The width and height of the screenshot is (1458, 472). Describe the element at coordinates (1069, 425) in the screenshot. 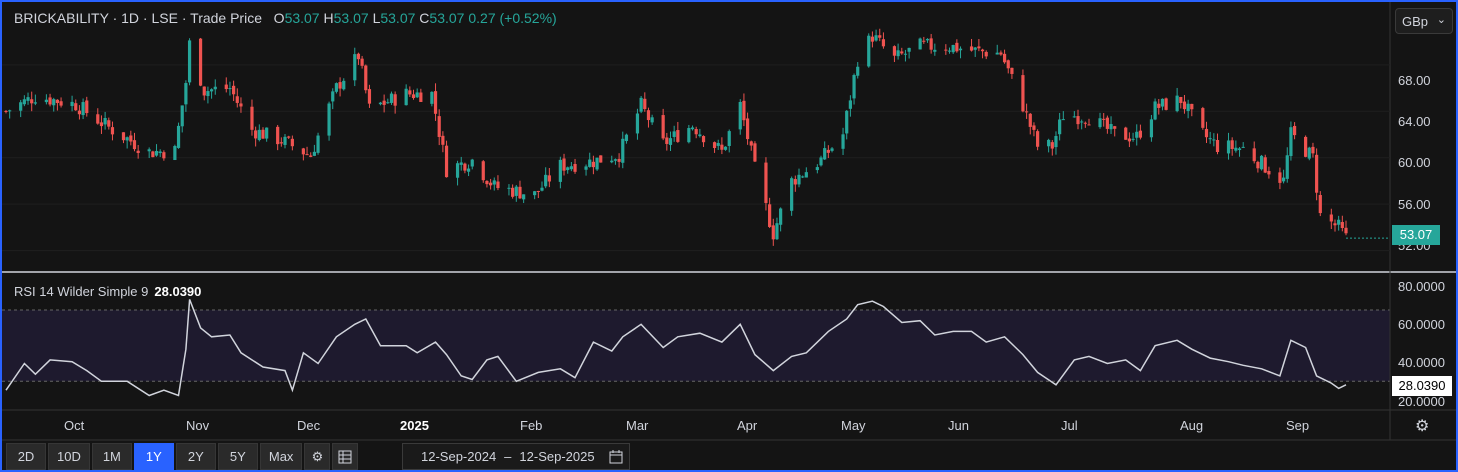

I see `x-tick-label: Jul` at that location.